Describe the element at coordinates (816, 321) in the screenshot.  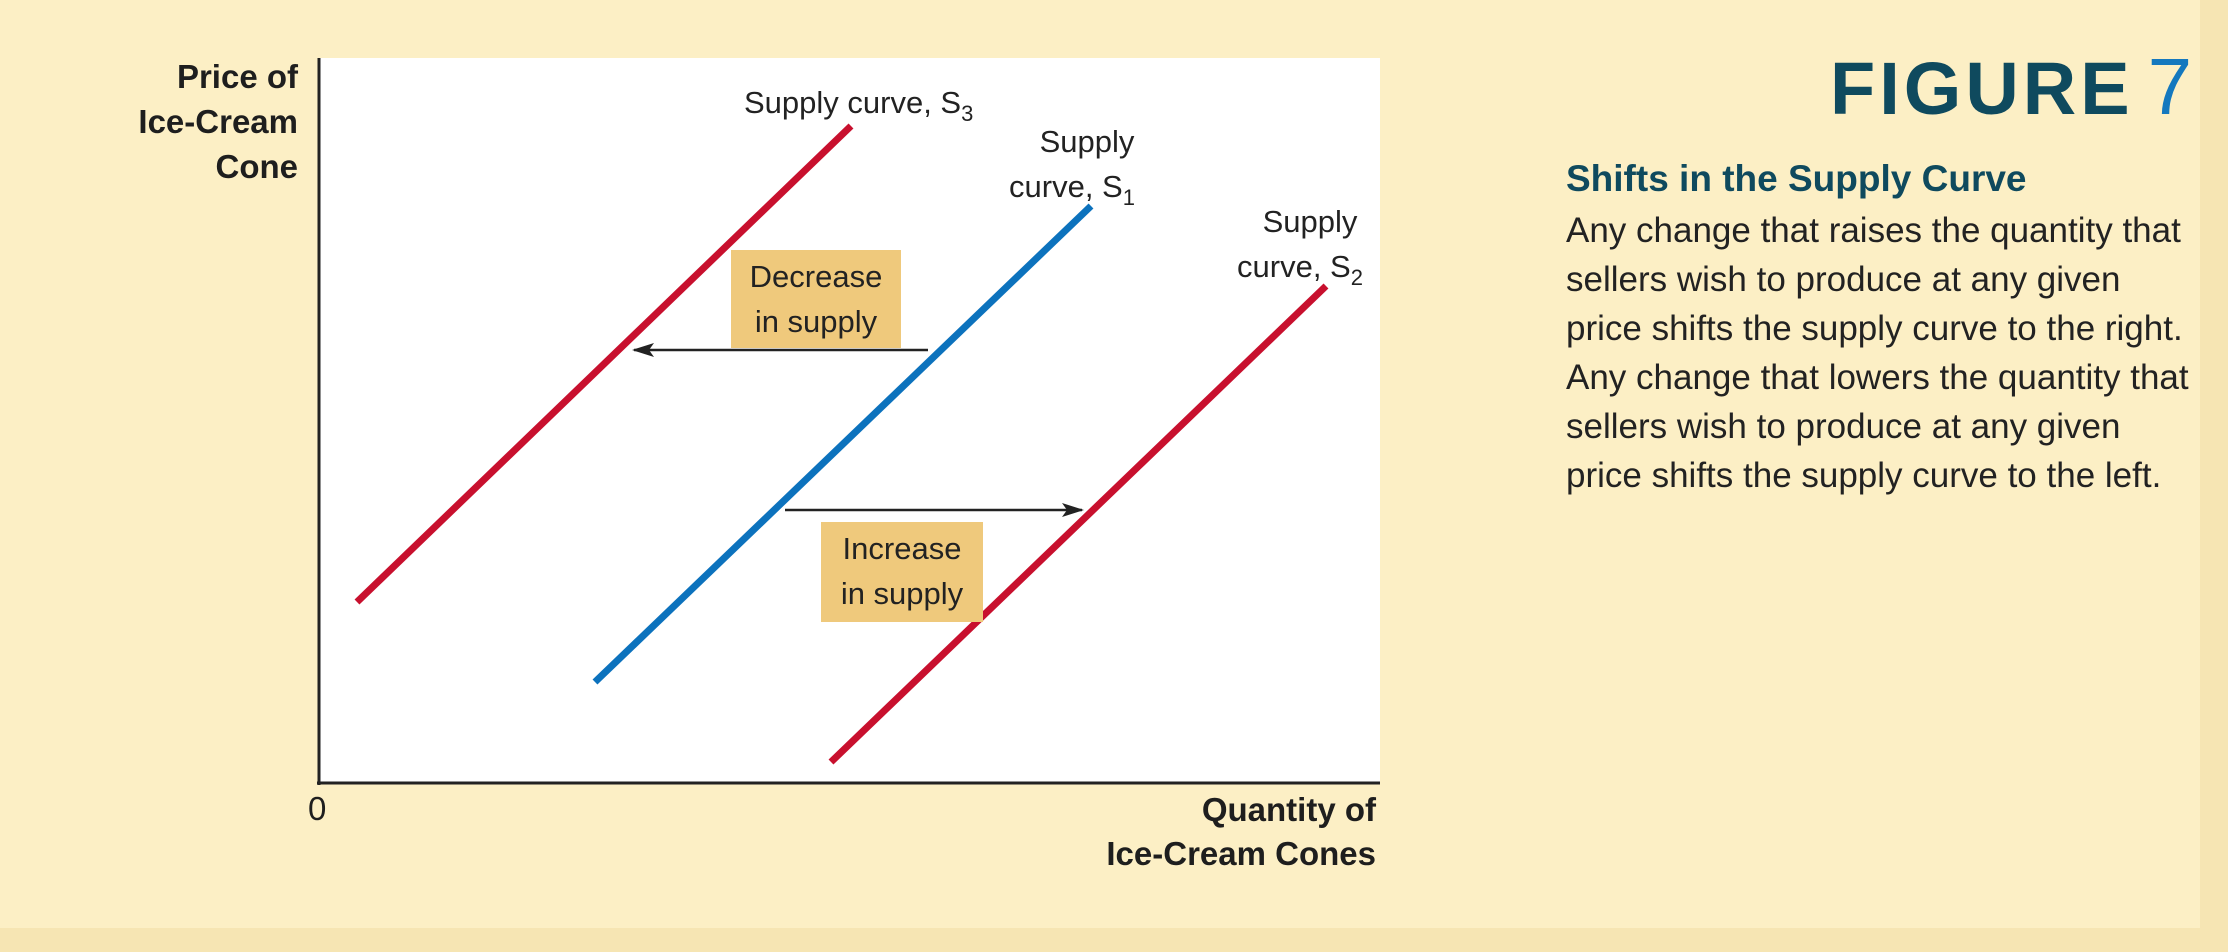
I see `decrease-label-line2: in supply` at that location.